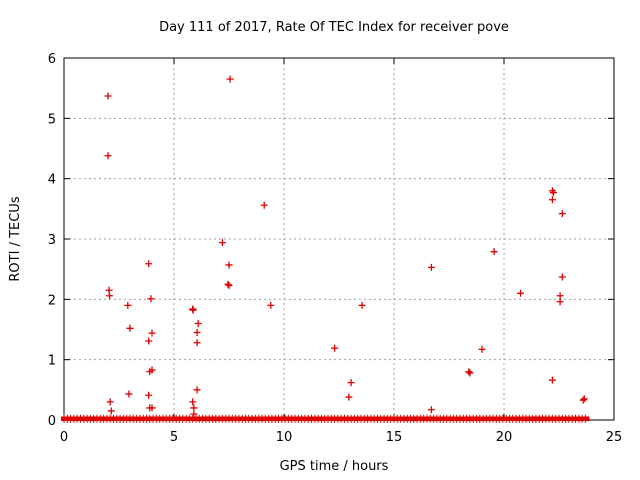 The image size is (640, 480). Describe the element at coordinates (52, 180) in the screenshot. I see `y-tick-label: 4` at that location.